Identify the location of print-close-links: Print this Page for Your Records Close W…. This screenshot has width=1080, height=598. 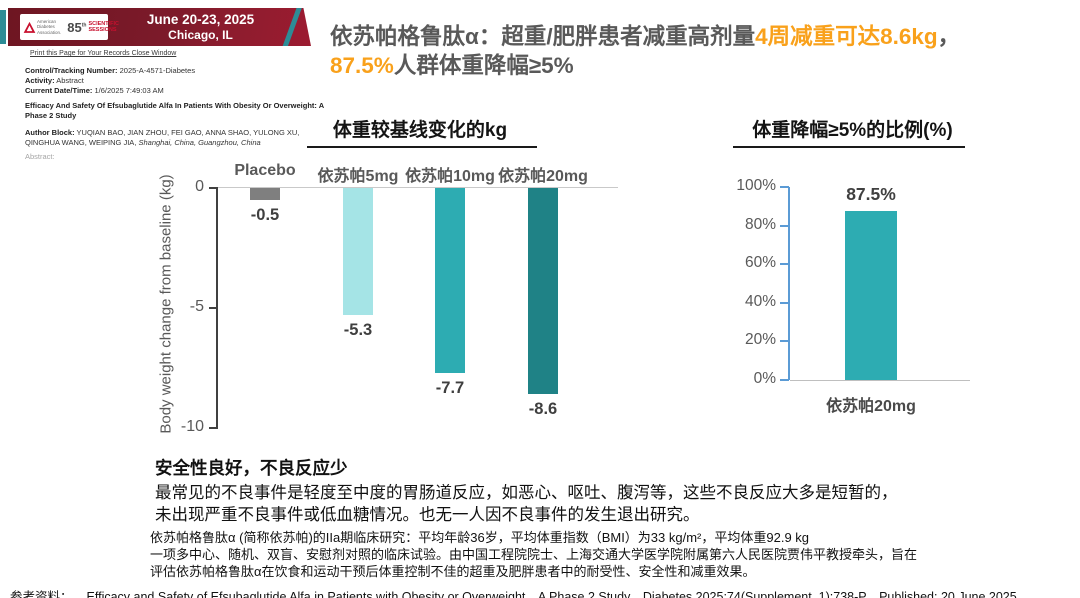
(103, 53).